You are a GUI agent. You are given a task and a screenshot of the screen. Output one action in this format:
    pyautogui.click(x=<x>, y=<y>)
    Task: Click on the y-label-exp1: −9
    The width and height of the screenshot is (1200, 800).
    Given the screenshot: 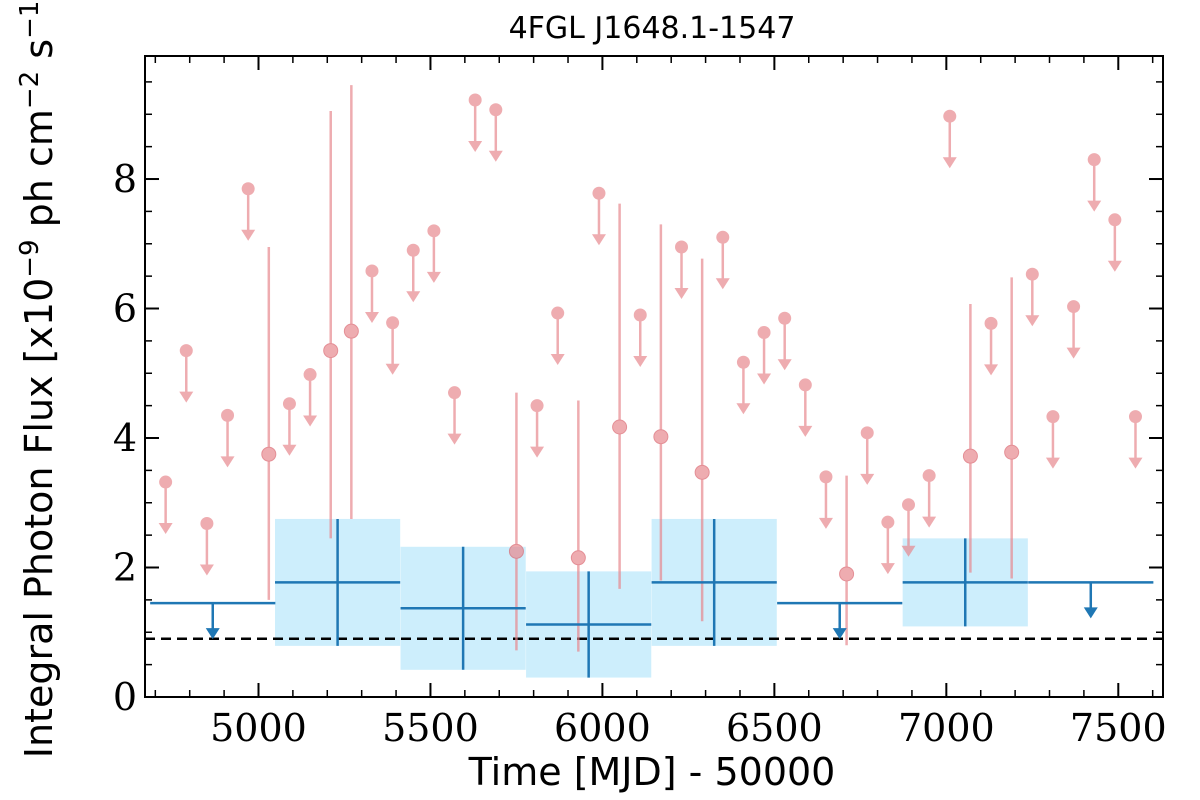 What is the action you would take?
    pyautogui.click(x=30, y=258)
    